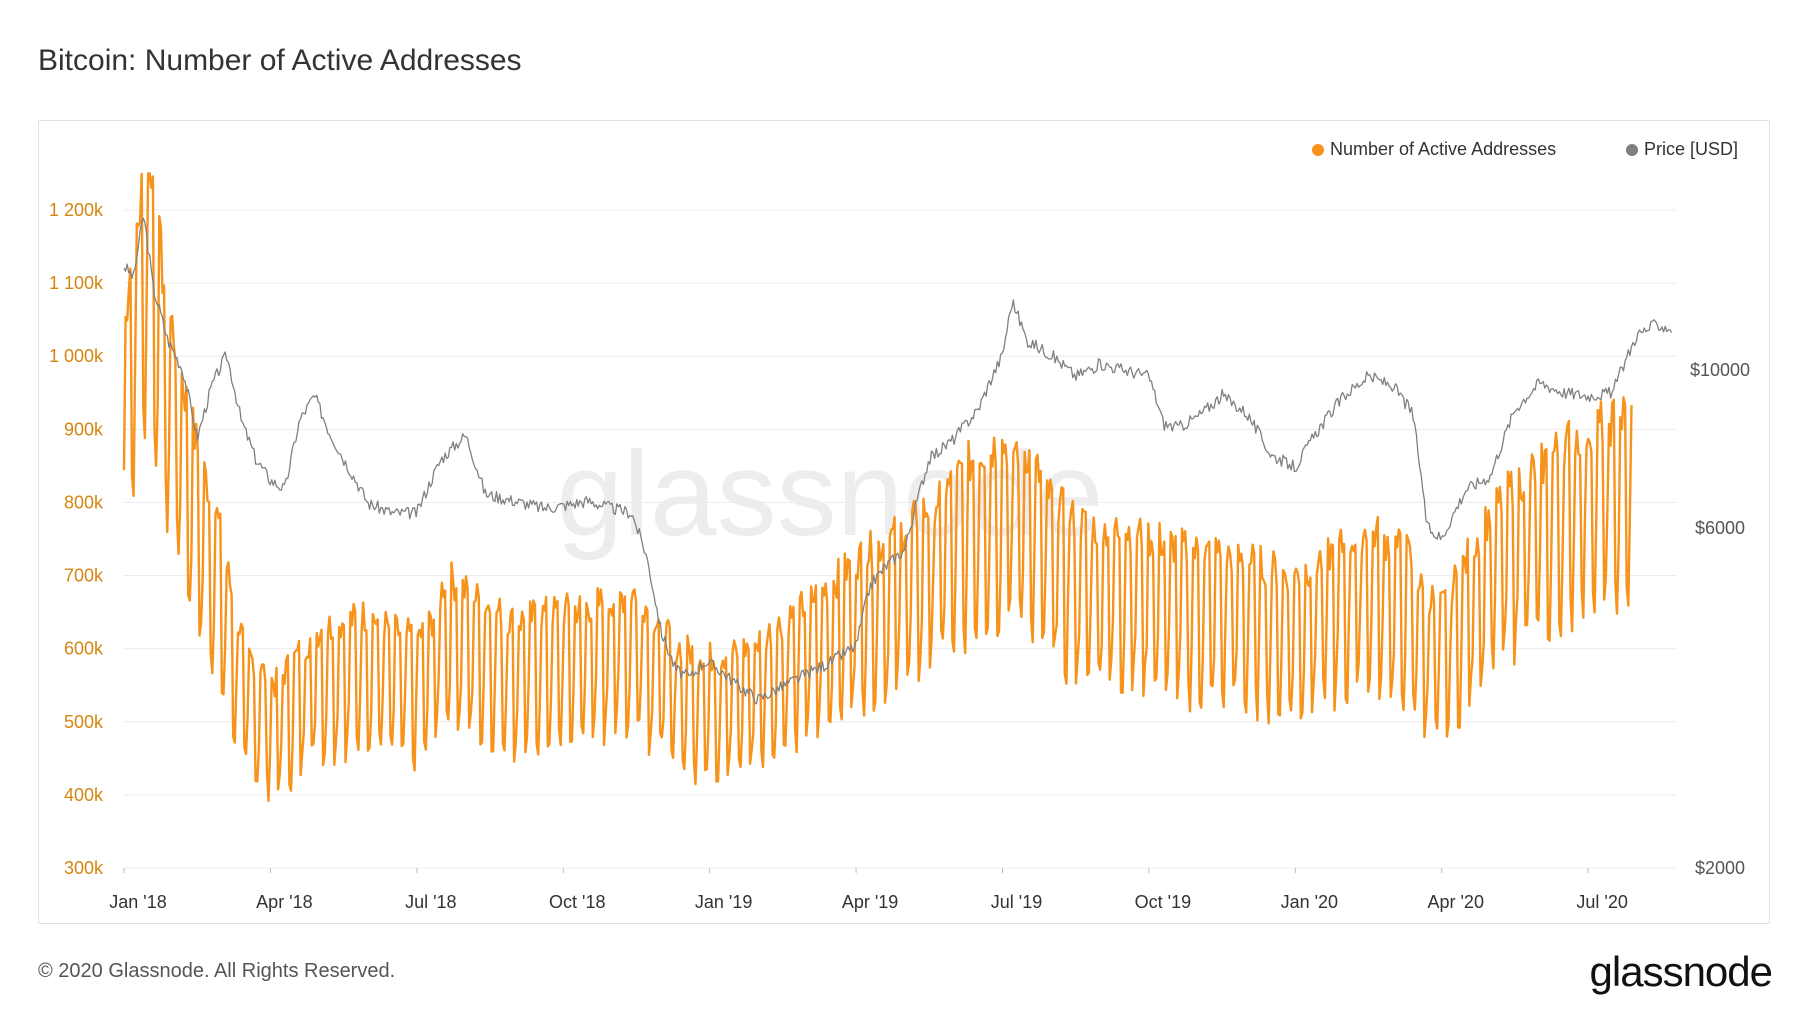 This screenshot has width=1800, height=1013. Describe the element at coordinates (137, 902) in the screenshot. I see `x-tick: Jan '18` at that location.